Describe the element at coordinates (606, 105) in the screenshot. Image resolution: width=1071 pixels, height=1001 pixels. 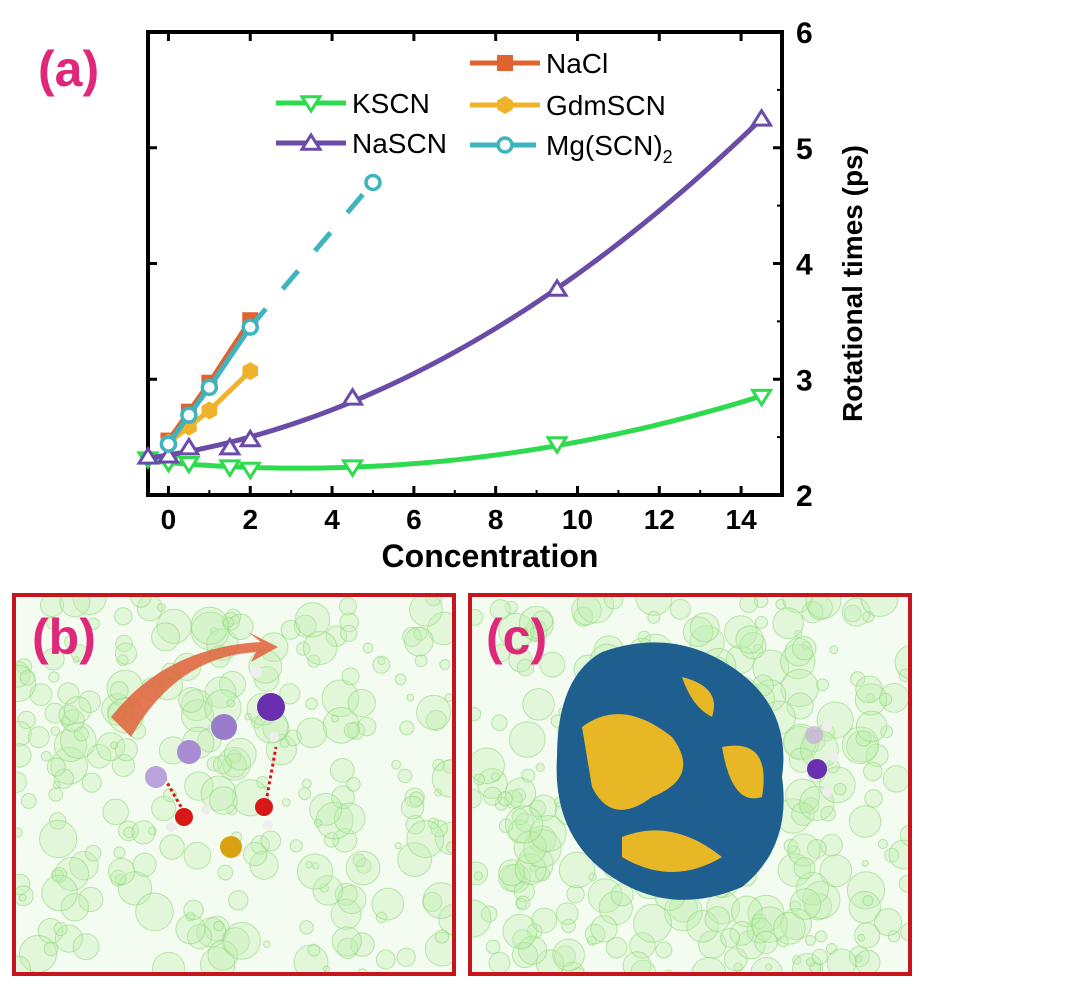
I see `legend-label: GdmSCN` at that location.